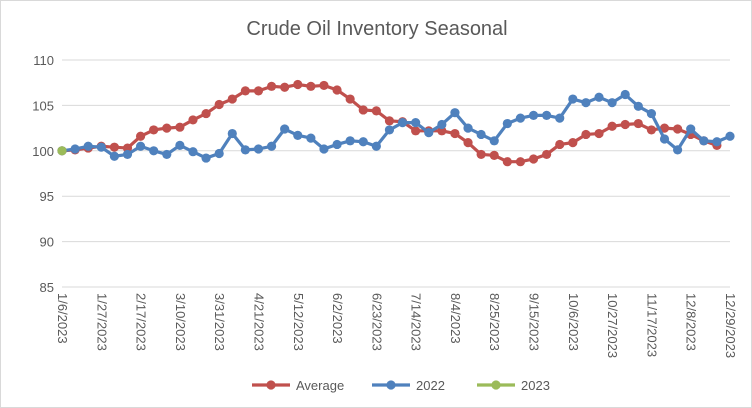 The width and height of the screenshot is (752, 408). What do you see at coordinates (180, 322) in the screenshot?
I see `x-tick-label: 3/10/2023` at bounding box center [180, 322].